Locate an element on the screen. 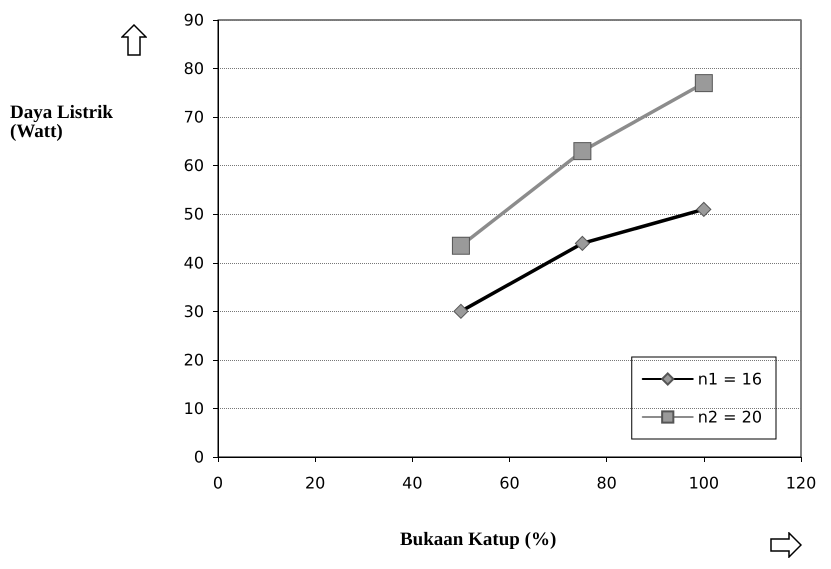 Image resolution: width=831 pixels, height=569 pixels. x-tick-label: 100 is located at coordinates (704, 483).